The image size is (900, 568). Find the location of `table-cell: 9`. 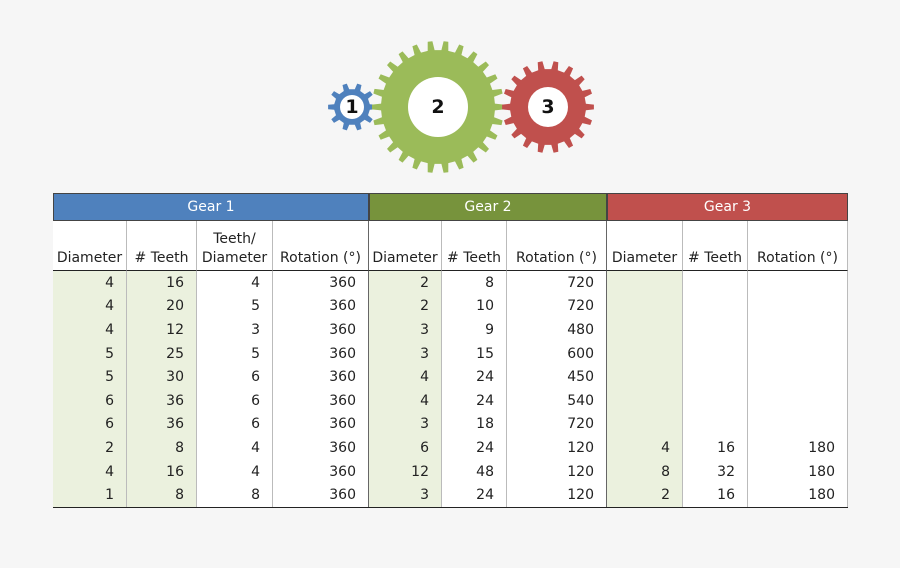

table-cell: 9 is located at coordinates (474, 330).